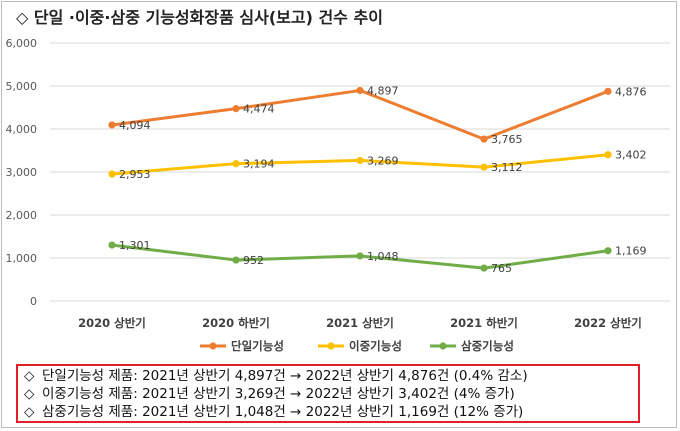  What do you see at coordinates (257, 346) in the screenshot?
I see `legend-label: 단일기능성` at bounding box center [257, 346].